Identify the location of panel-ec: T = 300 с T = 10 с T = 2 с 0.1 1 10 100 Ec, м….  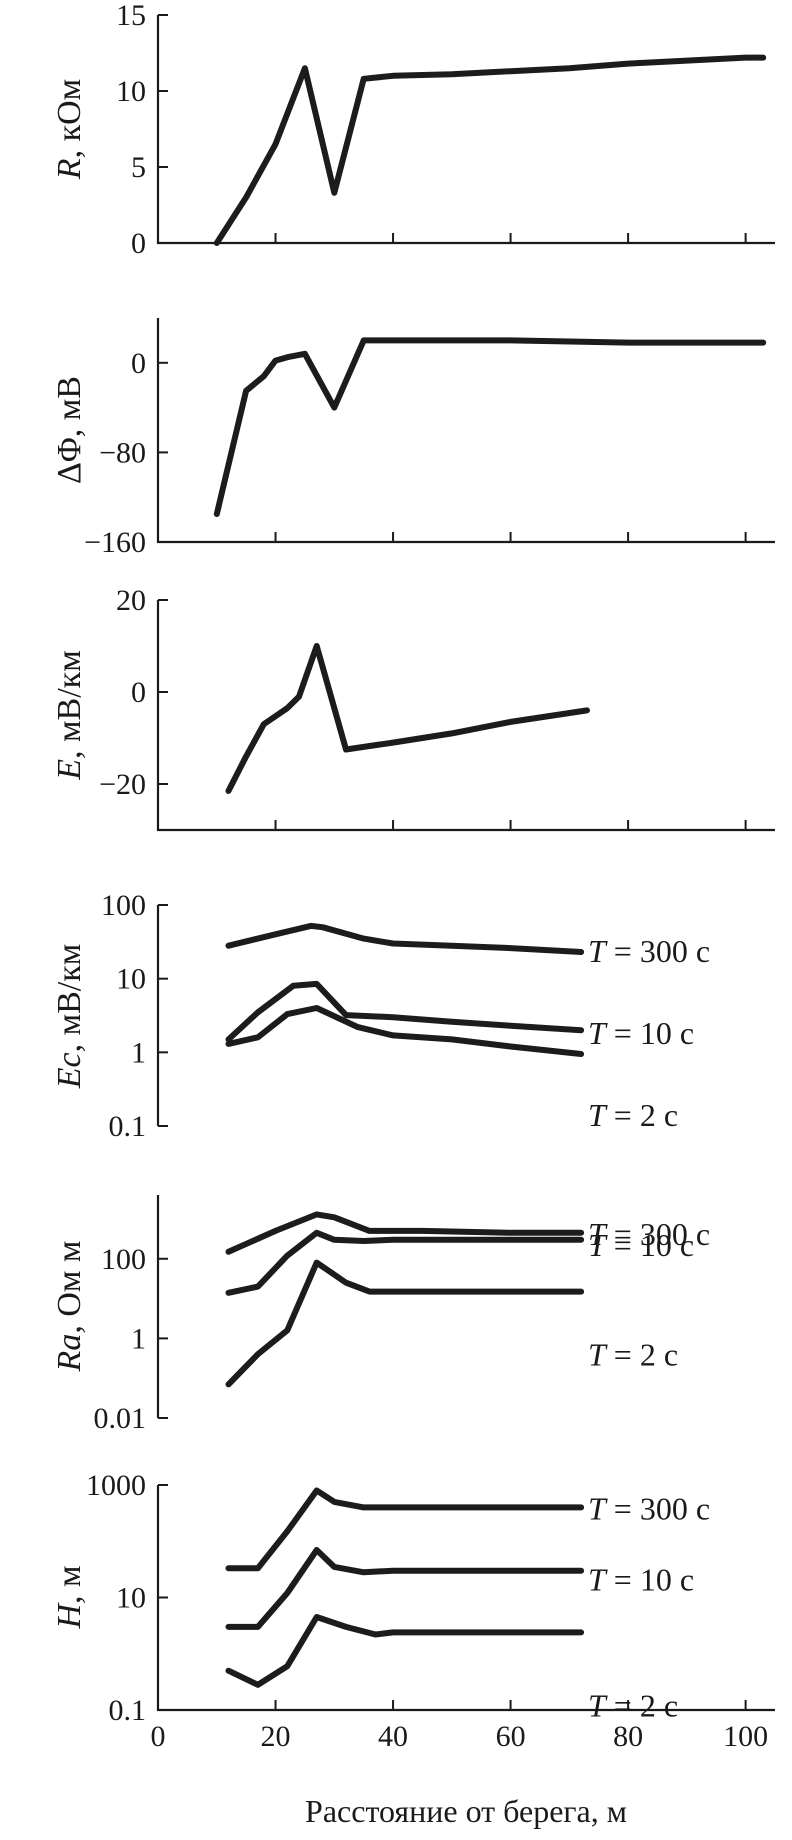
(380, 1016).